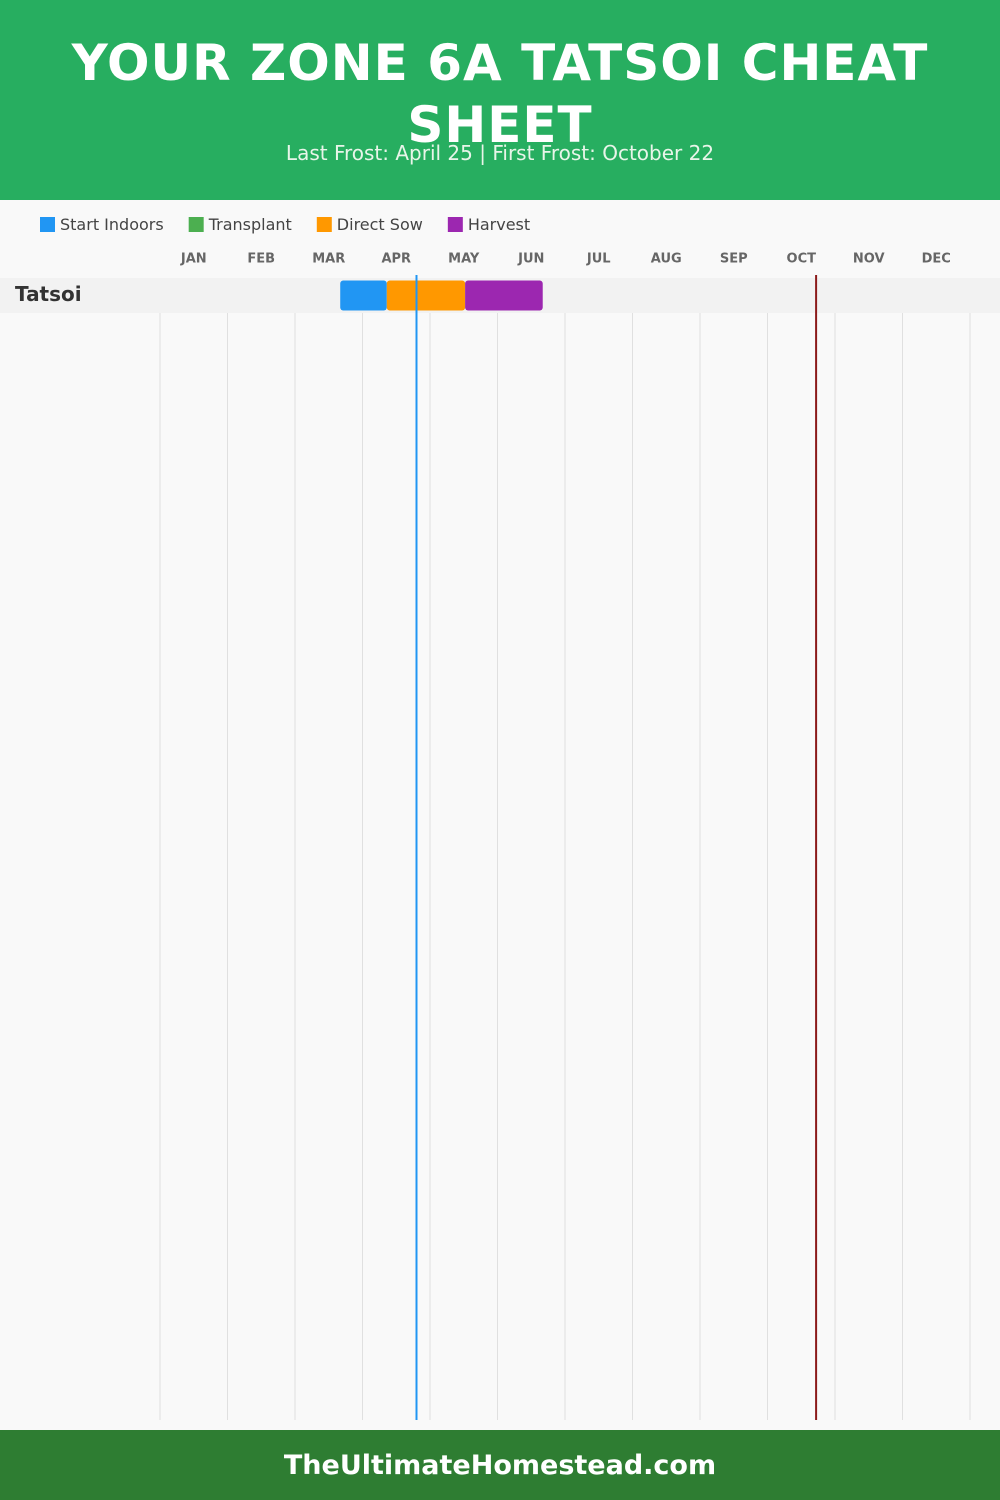 This screenshot has width=1000, height=1500. What do you see at coordinates (464, 259) in the screenshot?
I see `x-tick-label: MAY` at bounding box center [464, 259].